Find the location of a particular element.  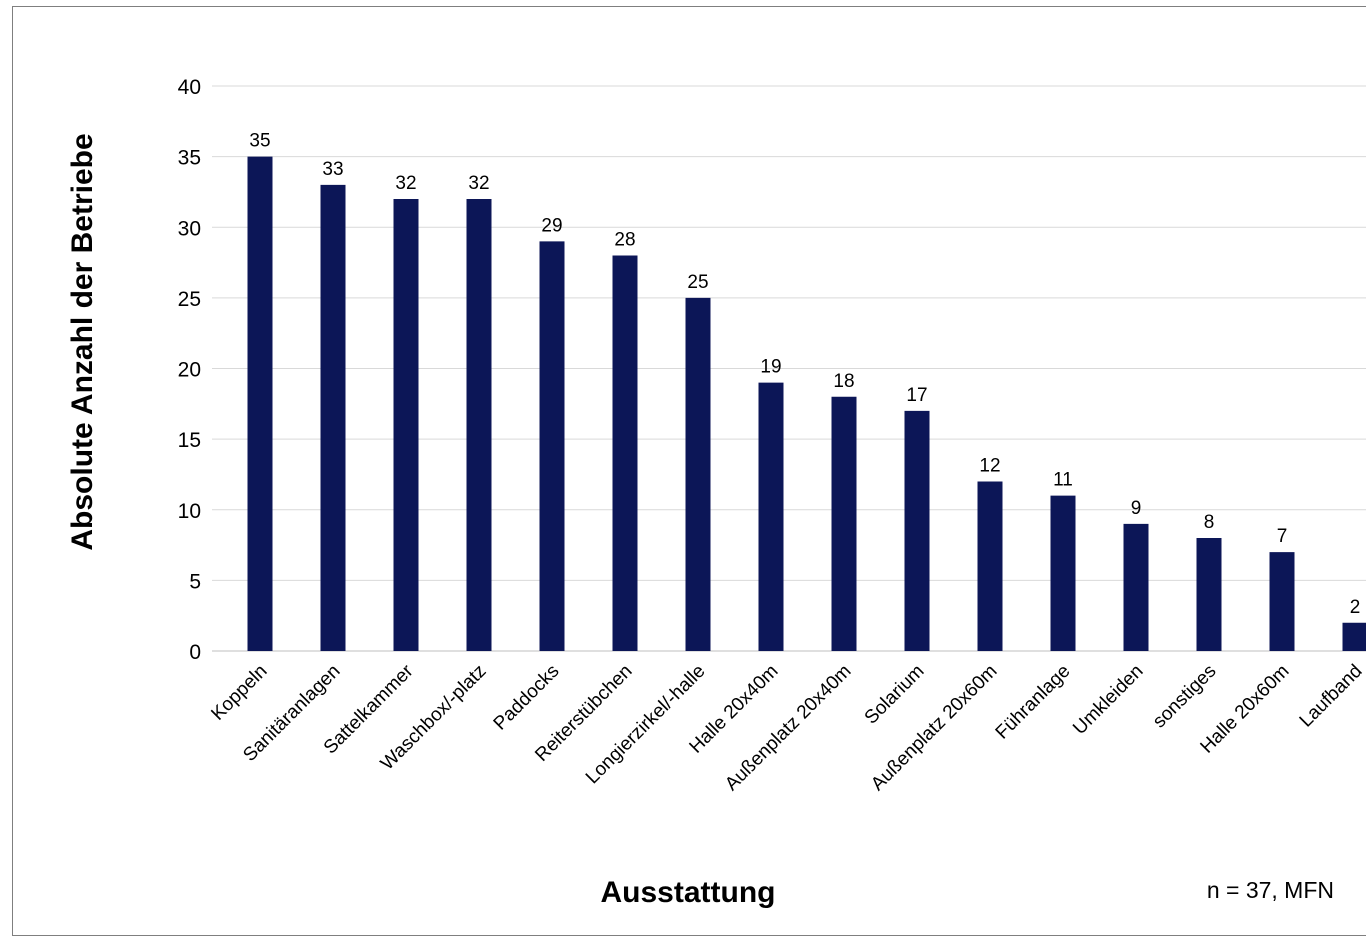

data-label: 2 is located at coordinates (1355, 607).